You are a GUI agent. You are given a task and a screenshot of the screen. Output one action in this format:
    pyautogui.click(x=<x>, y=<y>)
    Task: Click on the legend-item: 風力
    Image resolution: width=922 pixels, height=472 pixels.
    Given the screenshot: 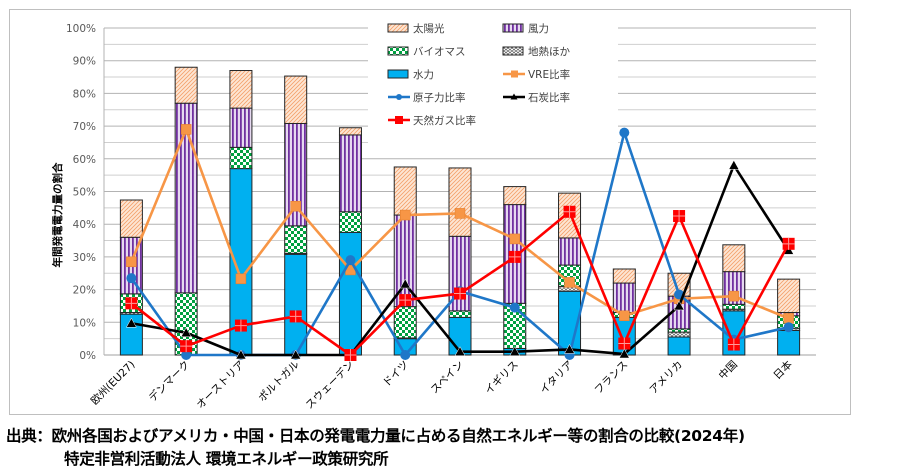 What is the action you would take?
    pyautogui.click(x=525, y=28)
    